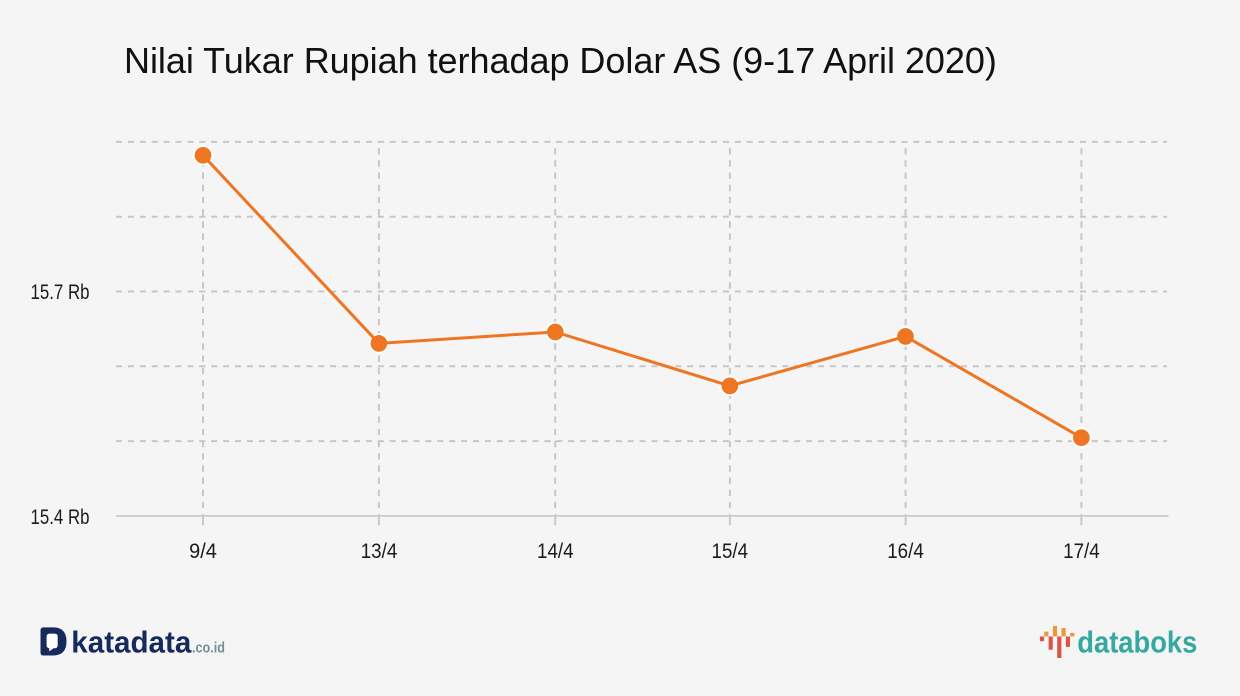 This screenshot has width=1240, height=696. Describe the element at coordinates (60, 292) in the screenshot. I see `svg-text: 15.7 Rb` at that location.